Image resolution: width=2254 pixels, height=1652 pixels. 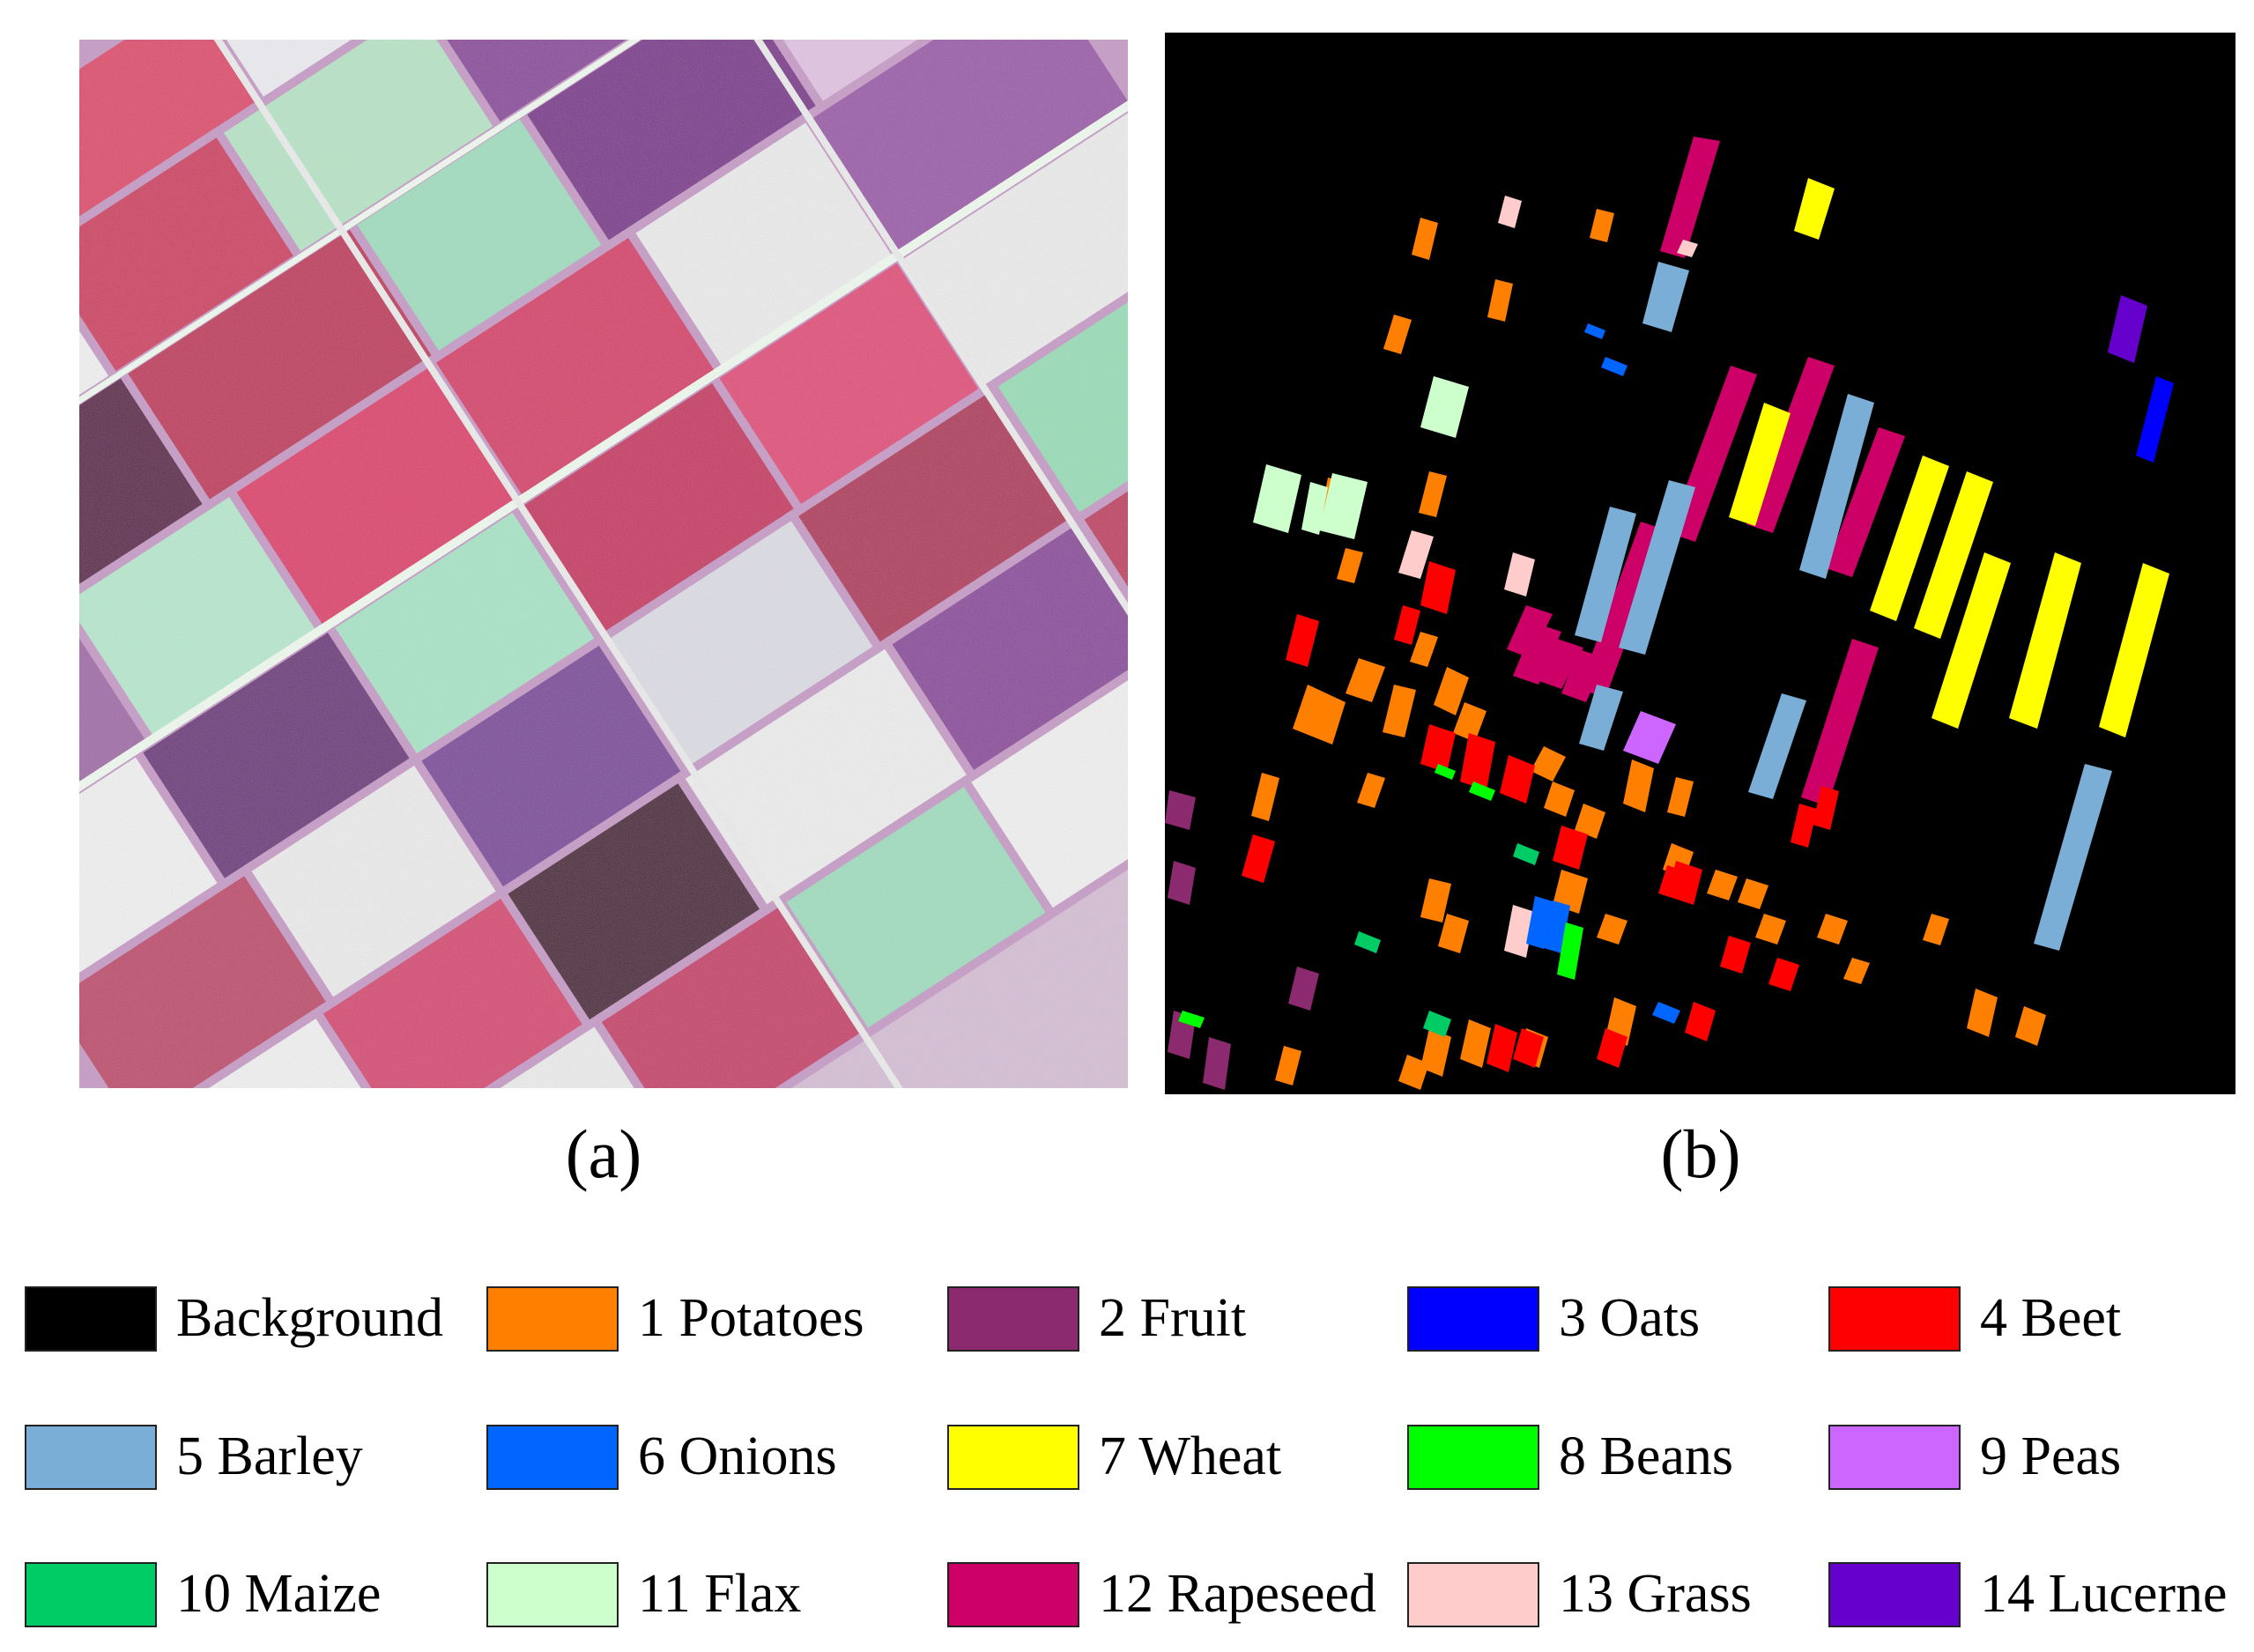 What do you see at coordinates (737, 1456) in the screenshot?
I see `legend-label: 6 Onions` at bounding box center [737, 1456].